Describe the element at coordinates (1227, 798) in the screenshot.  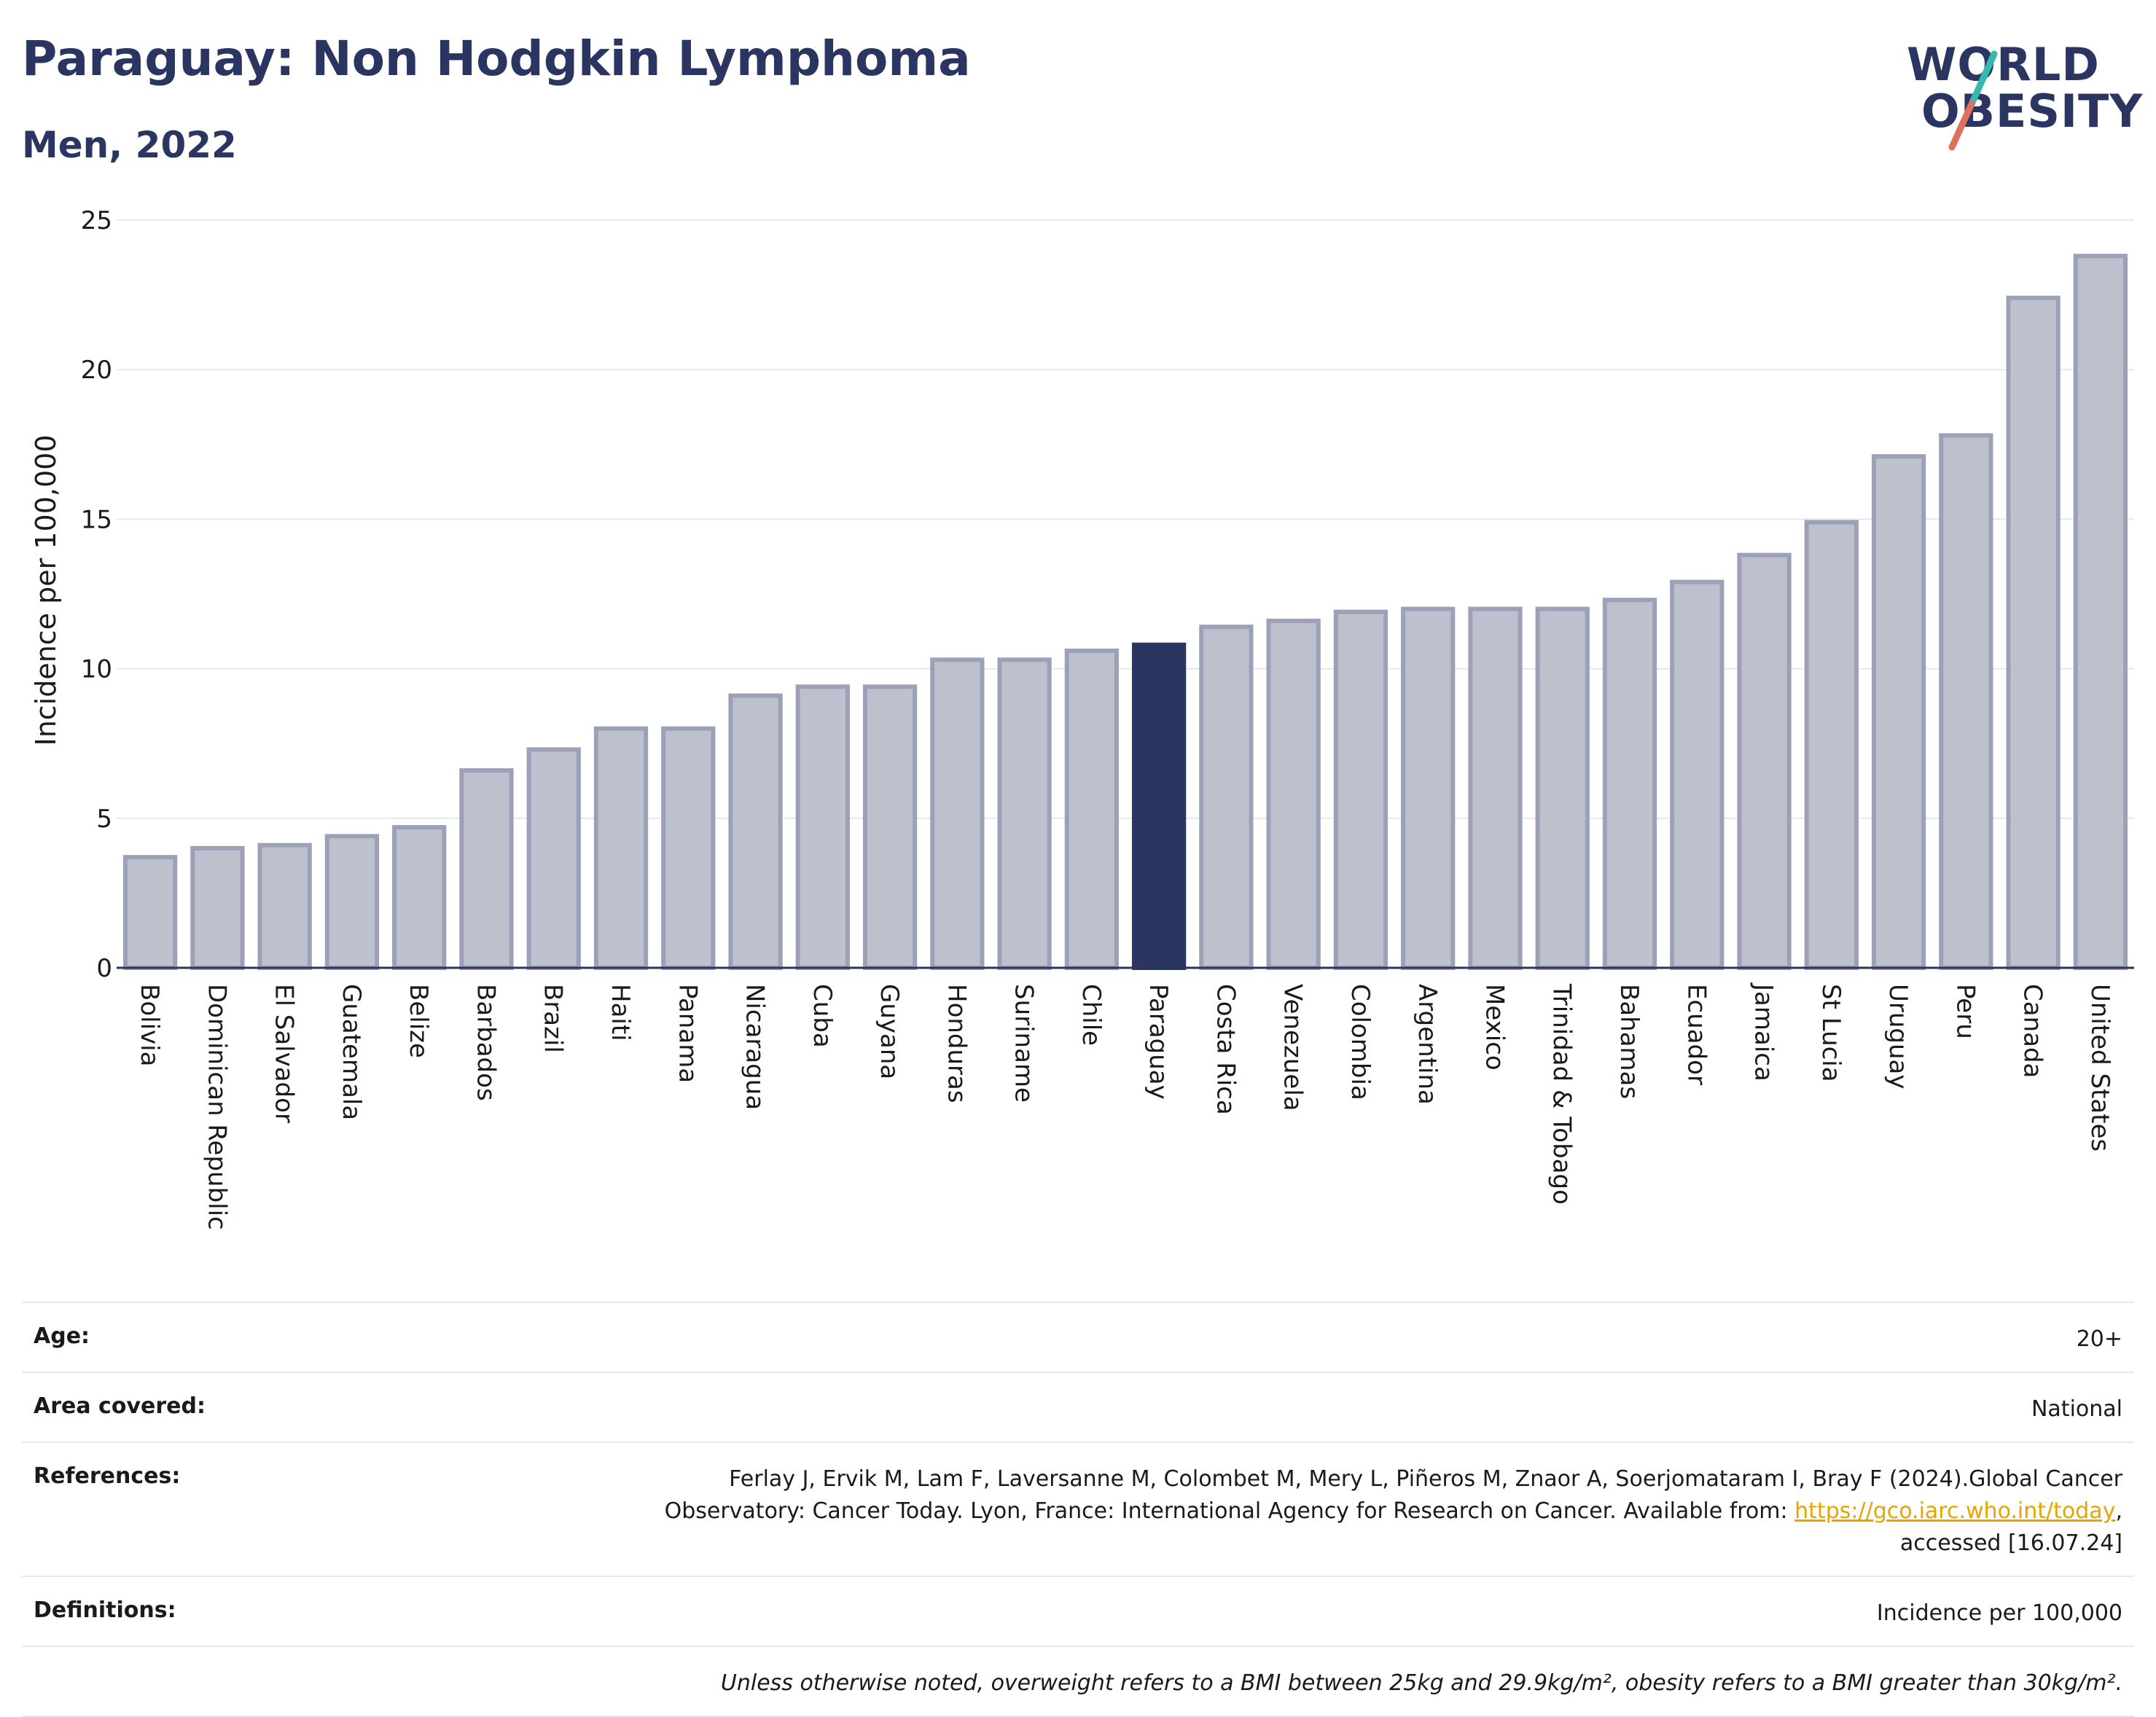
I see `bar-costa-rica` at that location.